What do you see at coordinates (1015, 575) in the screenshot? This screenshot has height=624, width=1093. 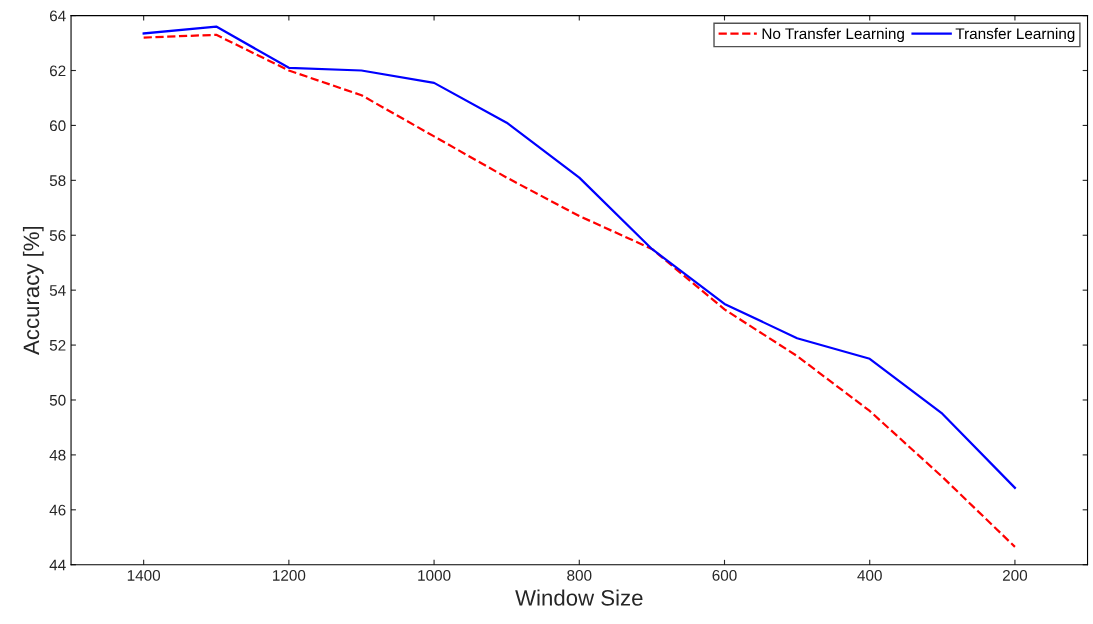 I see `x-tick-label: 200` at bounding box center [1015, 575].